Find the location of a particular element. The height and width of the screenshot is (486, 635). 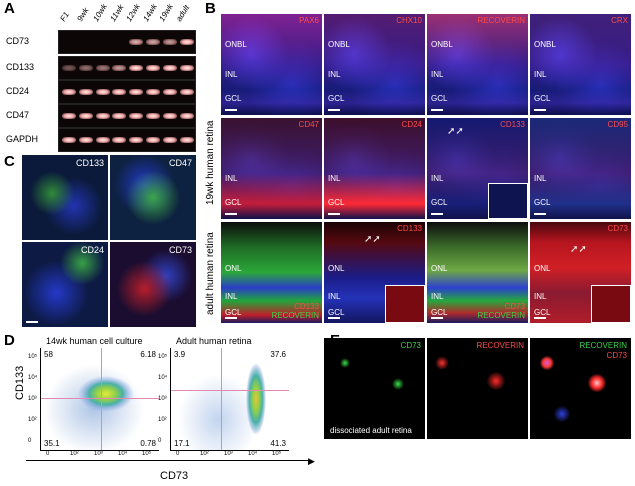

side-label-19wk: 19wk human retina is located at coordinates (210, 163).